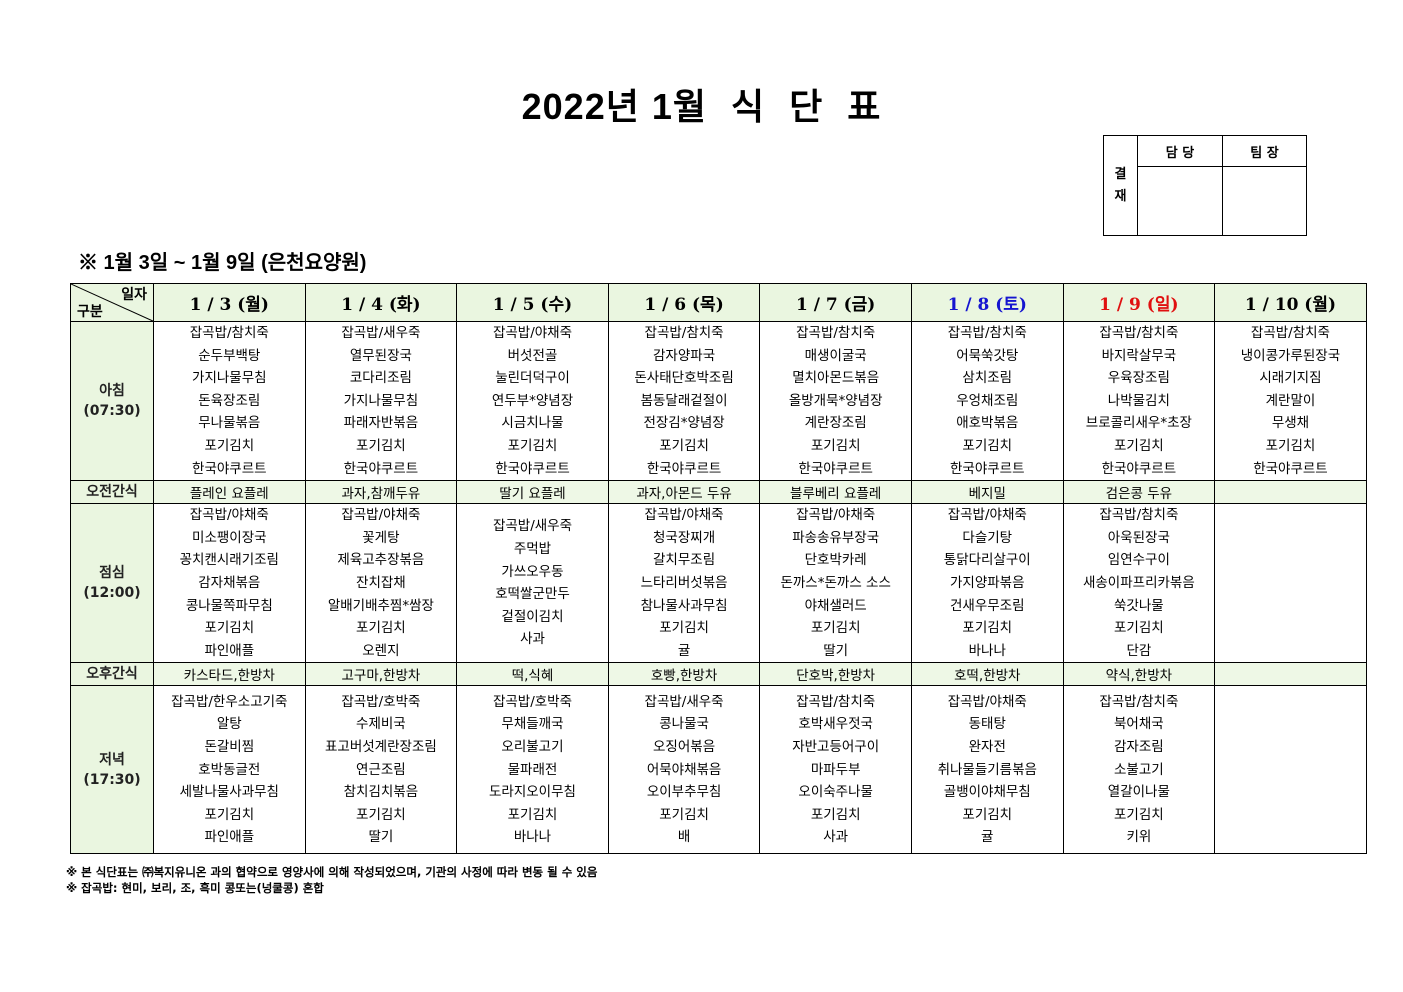 The image size is (1403, 992). Describe the element at coordinates (684, 605) in the screenshot. I see `menu-item: 참나물사과무침` at that location.